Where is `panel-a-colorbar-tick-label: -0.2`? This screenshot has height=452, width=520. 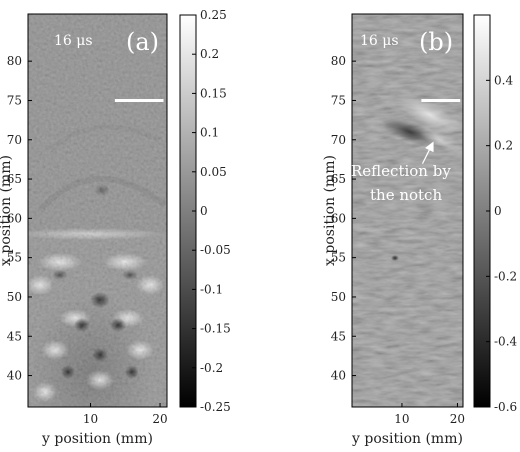 panel-a-colorbar-tick-label: -0.2 is located at coordinates (211, 368).